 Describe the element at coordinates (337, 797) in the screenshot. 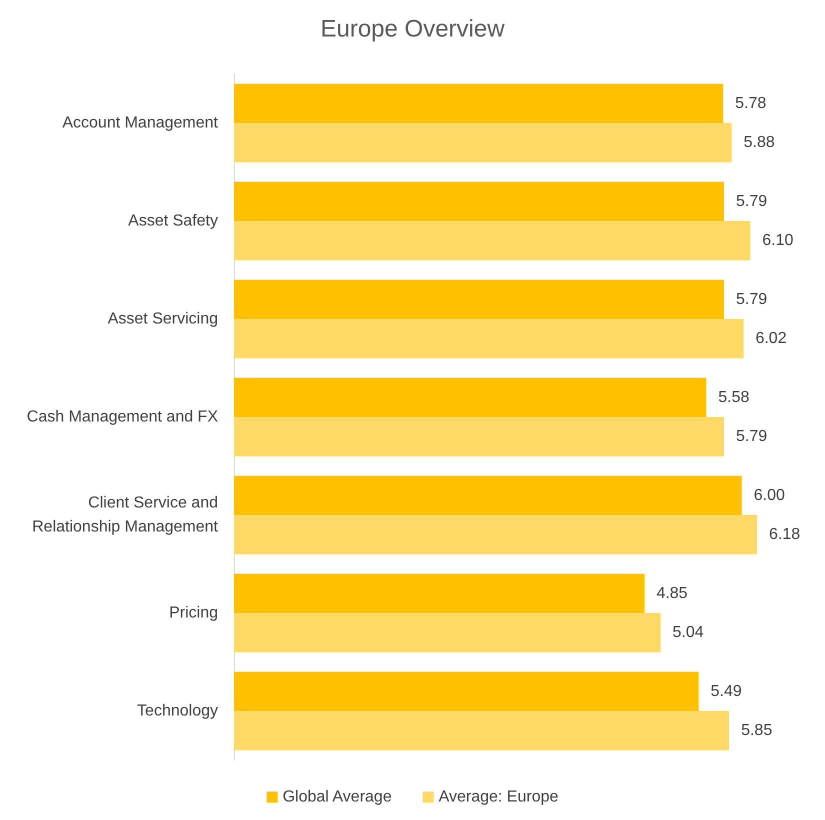

I see `legend-label: Global Average` at that location.